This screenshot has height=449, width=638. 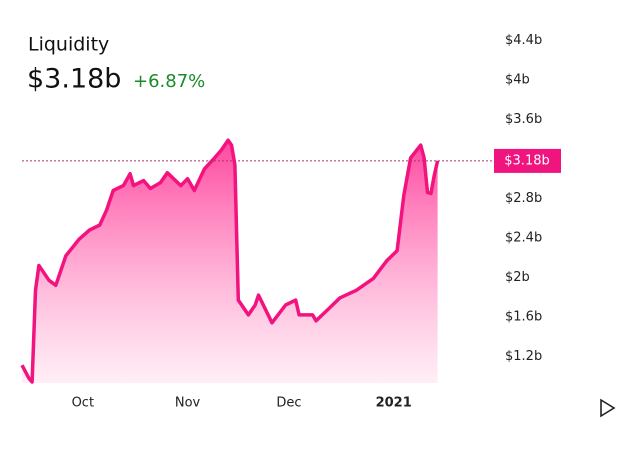 What do you see at coordinates (68, 45) in the screenshot?
I see `chart-title: Liquidity` at bounding box center [68, 45].